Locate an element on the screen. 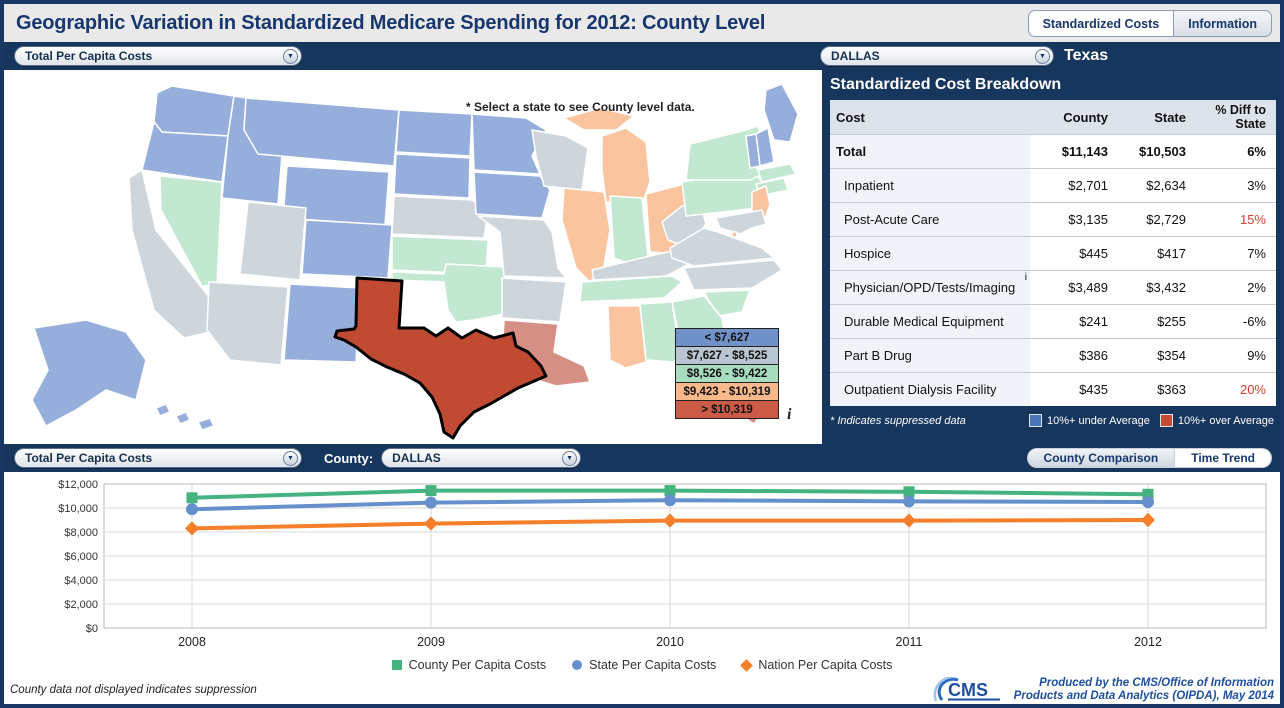  cost-name: Physician/OPD/Tests/Imaging i is located at coordinates (930, 287).